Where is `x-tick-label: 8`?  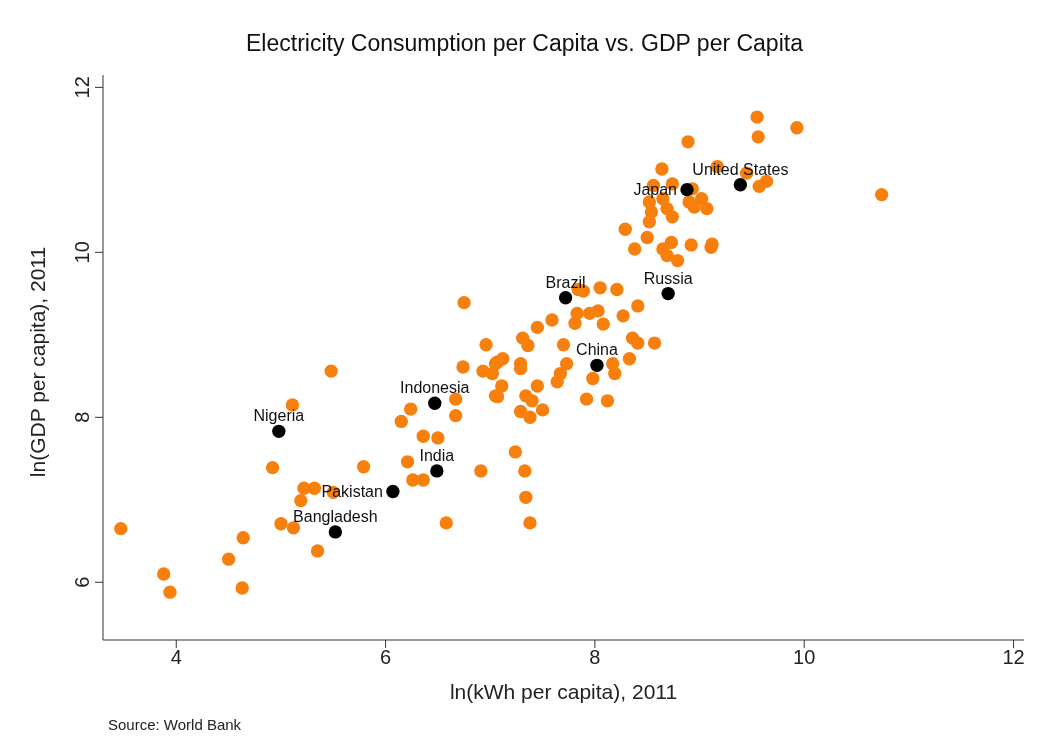 x-tick-label: 8 is located at coordinates (595, 657).